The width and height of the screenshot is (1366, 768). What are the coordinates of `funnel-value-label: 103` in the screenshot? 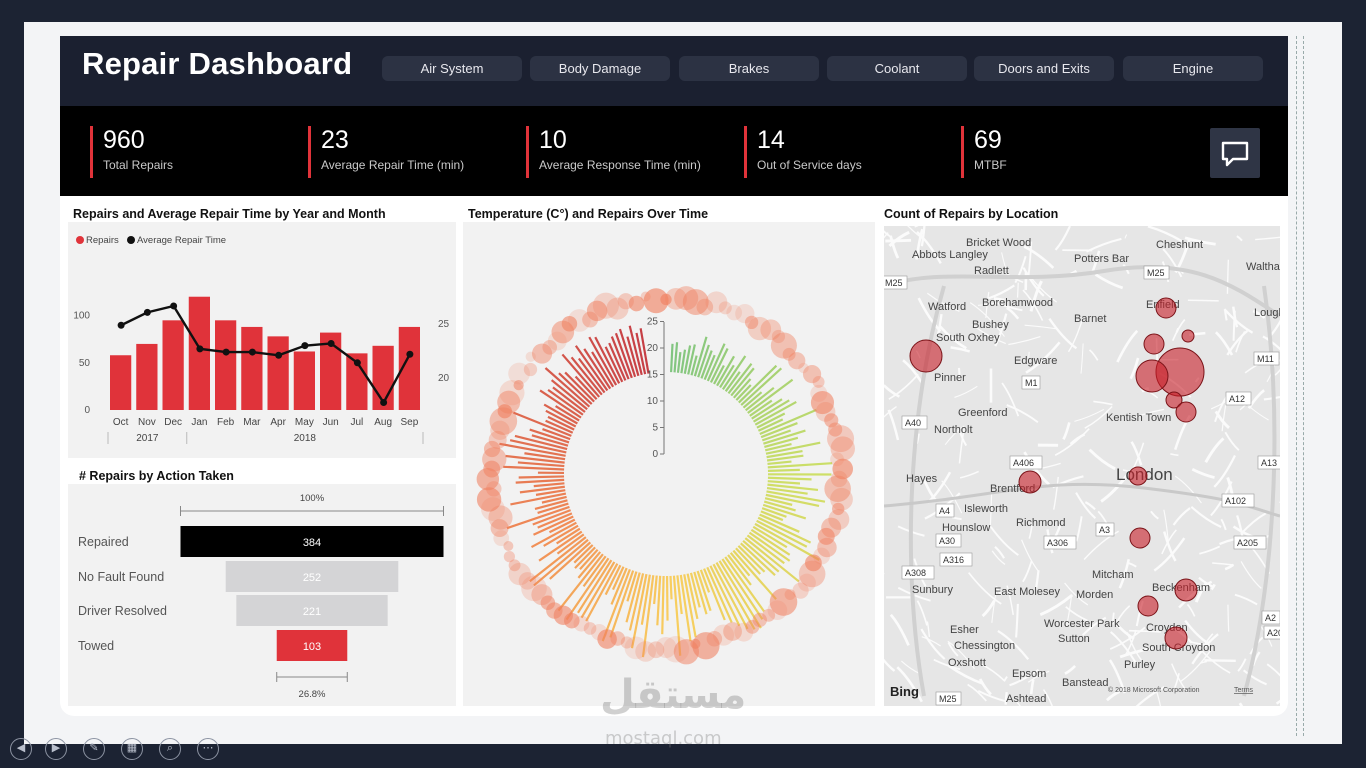 It's located at (312, 647).